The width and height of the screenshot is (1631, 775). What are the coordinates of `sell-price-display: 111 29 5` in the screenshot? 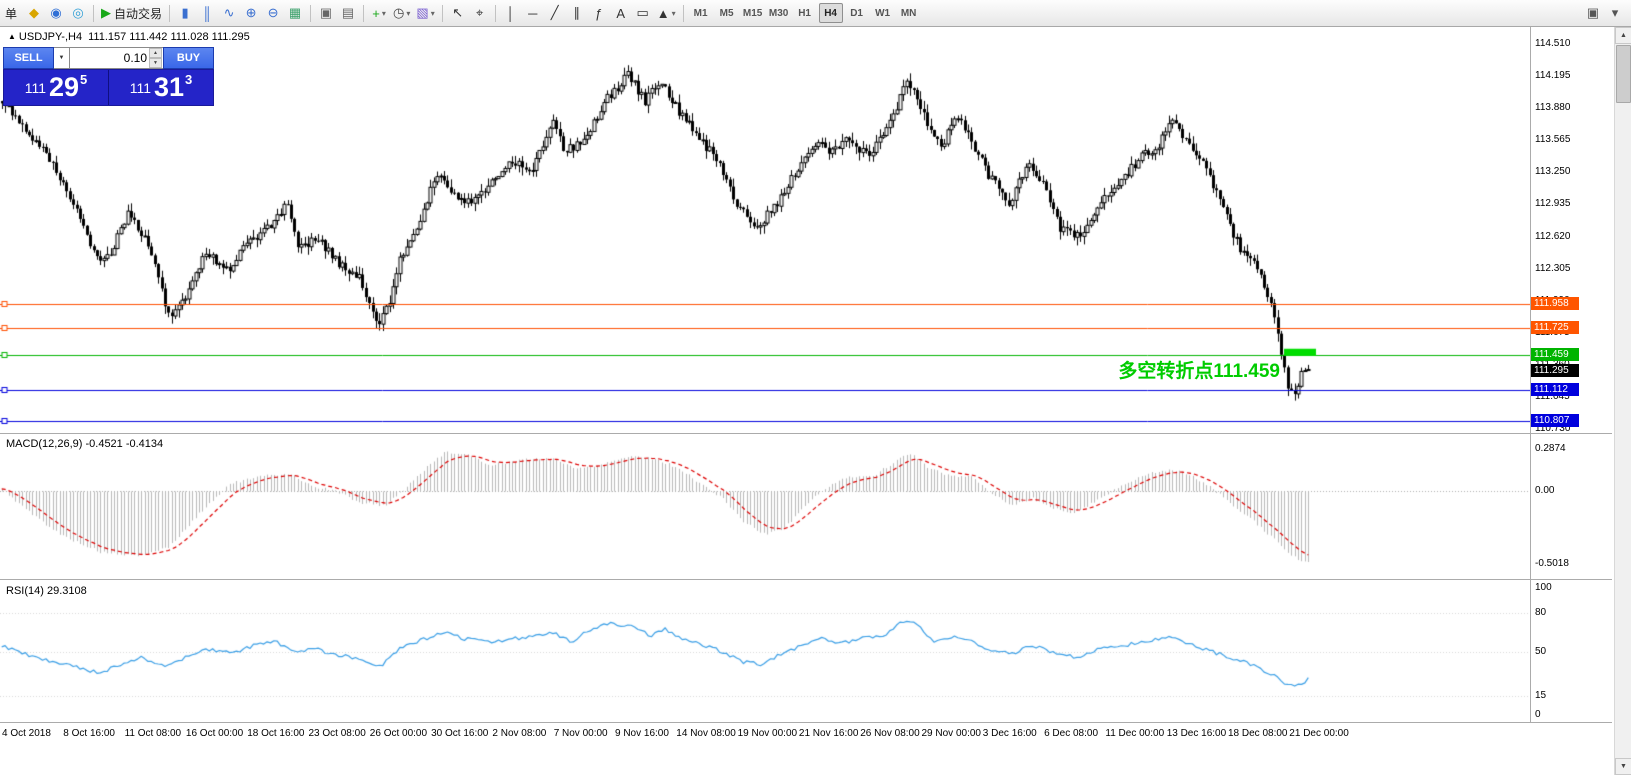 It's located at (56, 87).